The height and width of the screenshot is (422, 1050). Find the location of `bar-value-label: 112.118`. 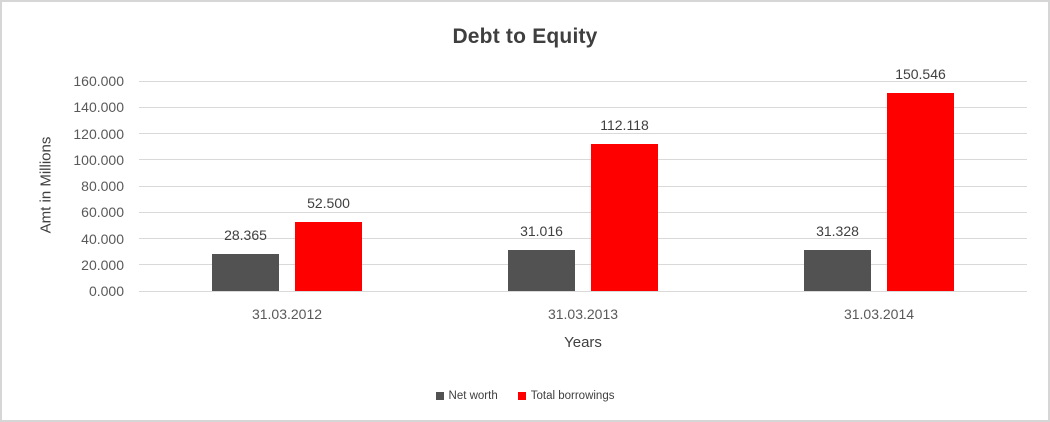

bar-value-label: 112.118 is located at coordinates (624, 124).